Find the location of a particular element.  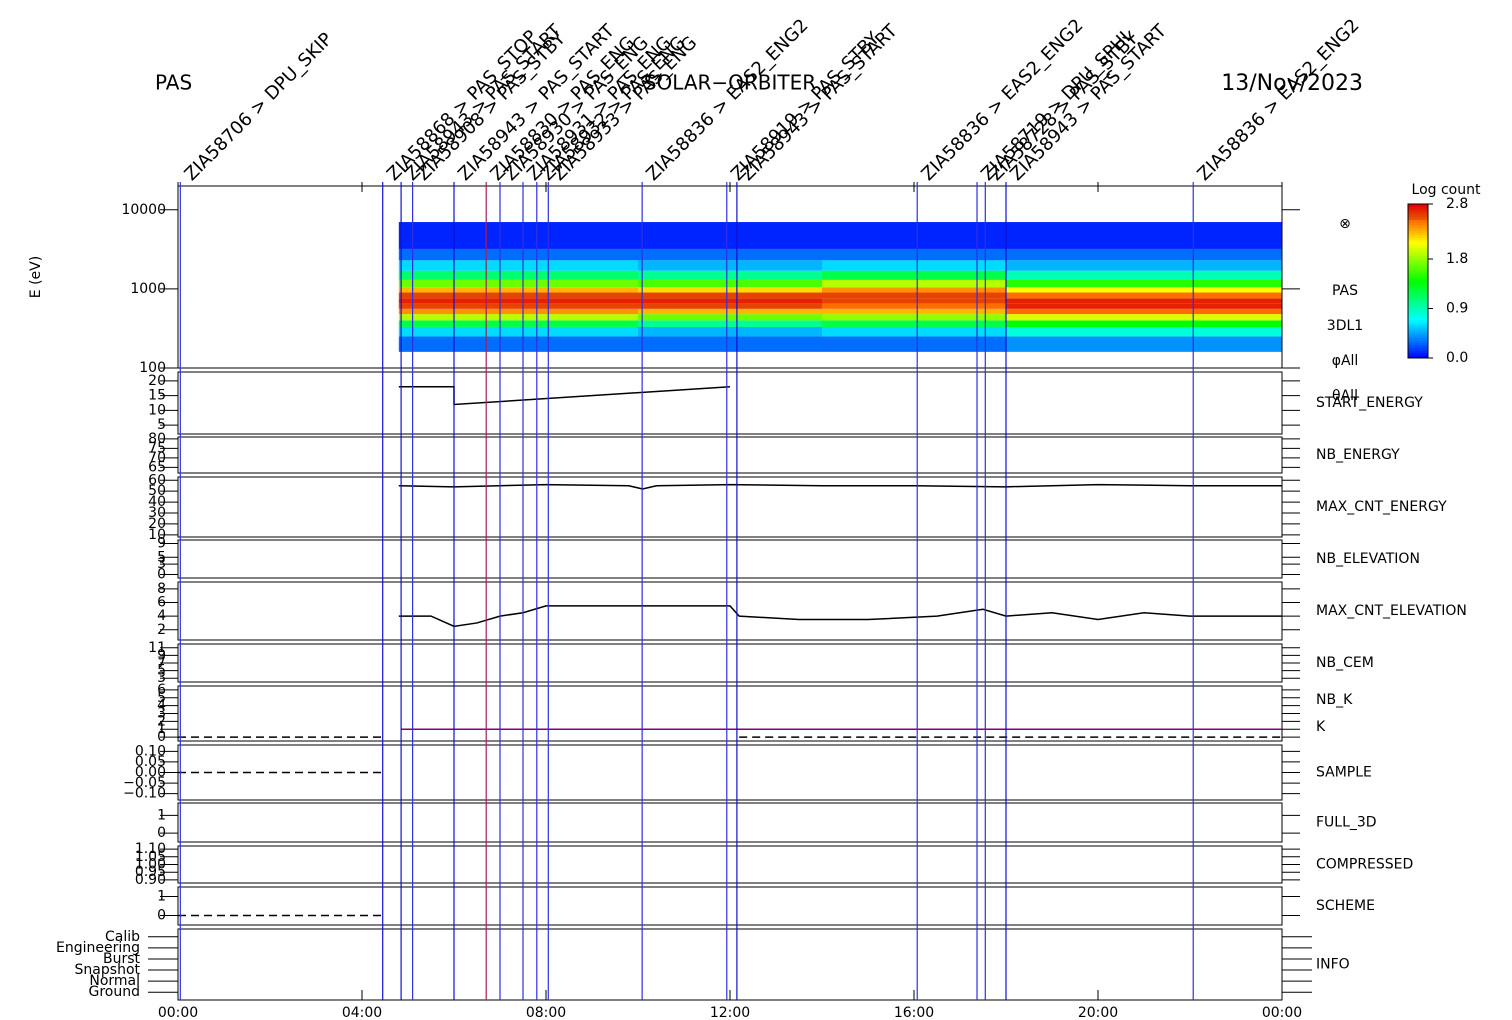

y-tick-label: 11 is located at coordinates (157, 648).